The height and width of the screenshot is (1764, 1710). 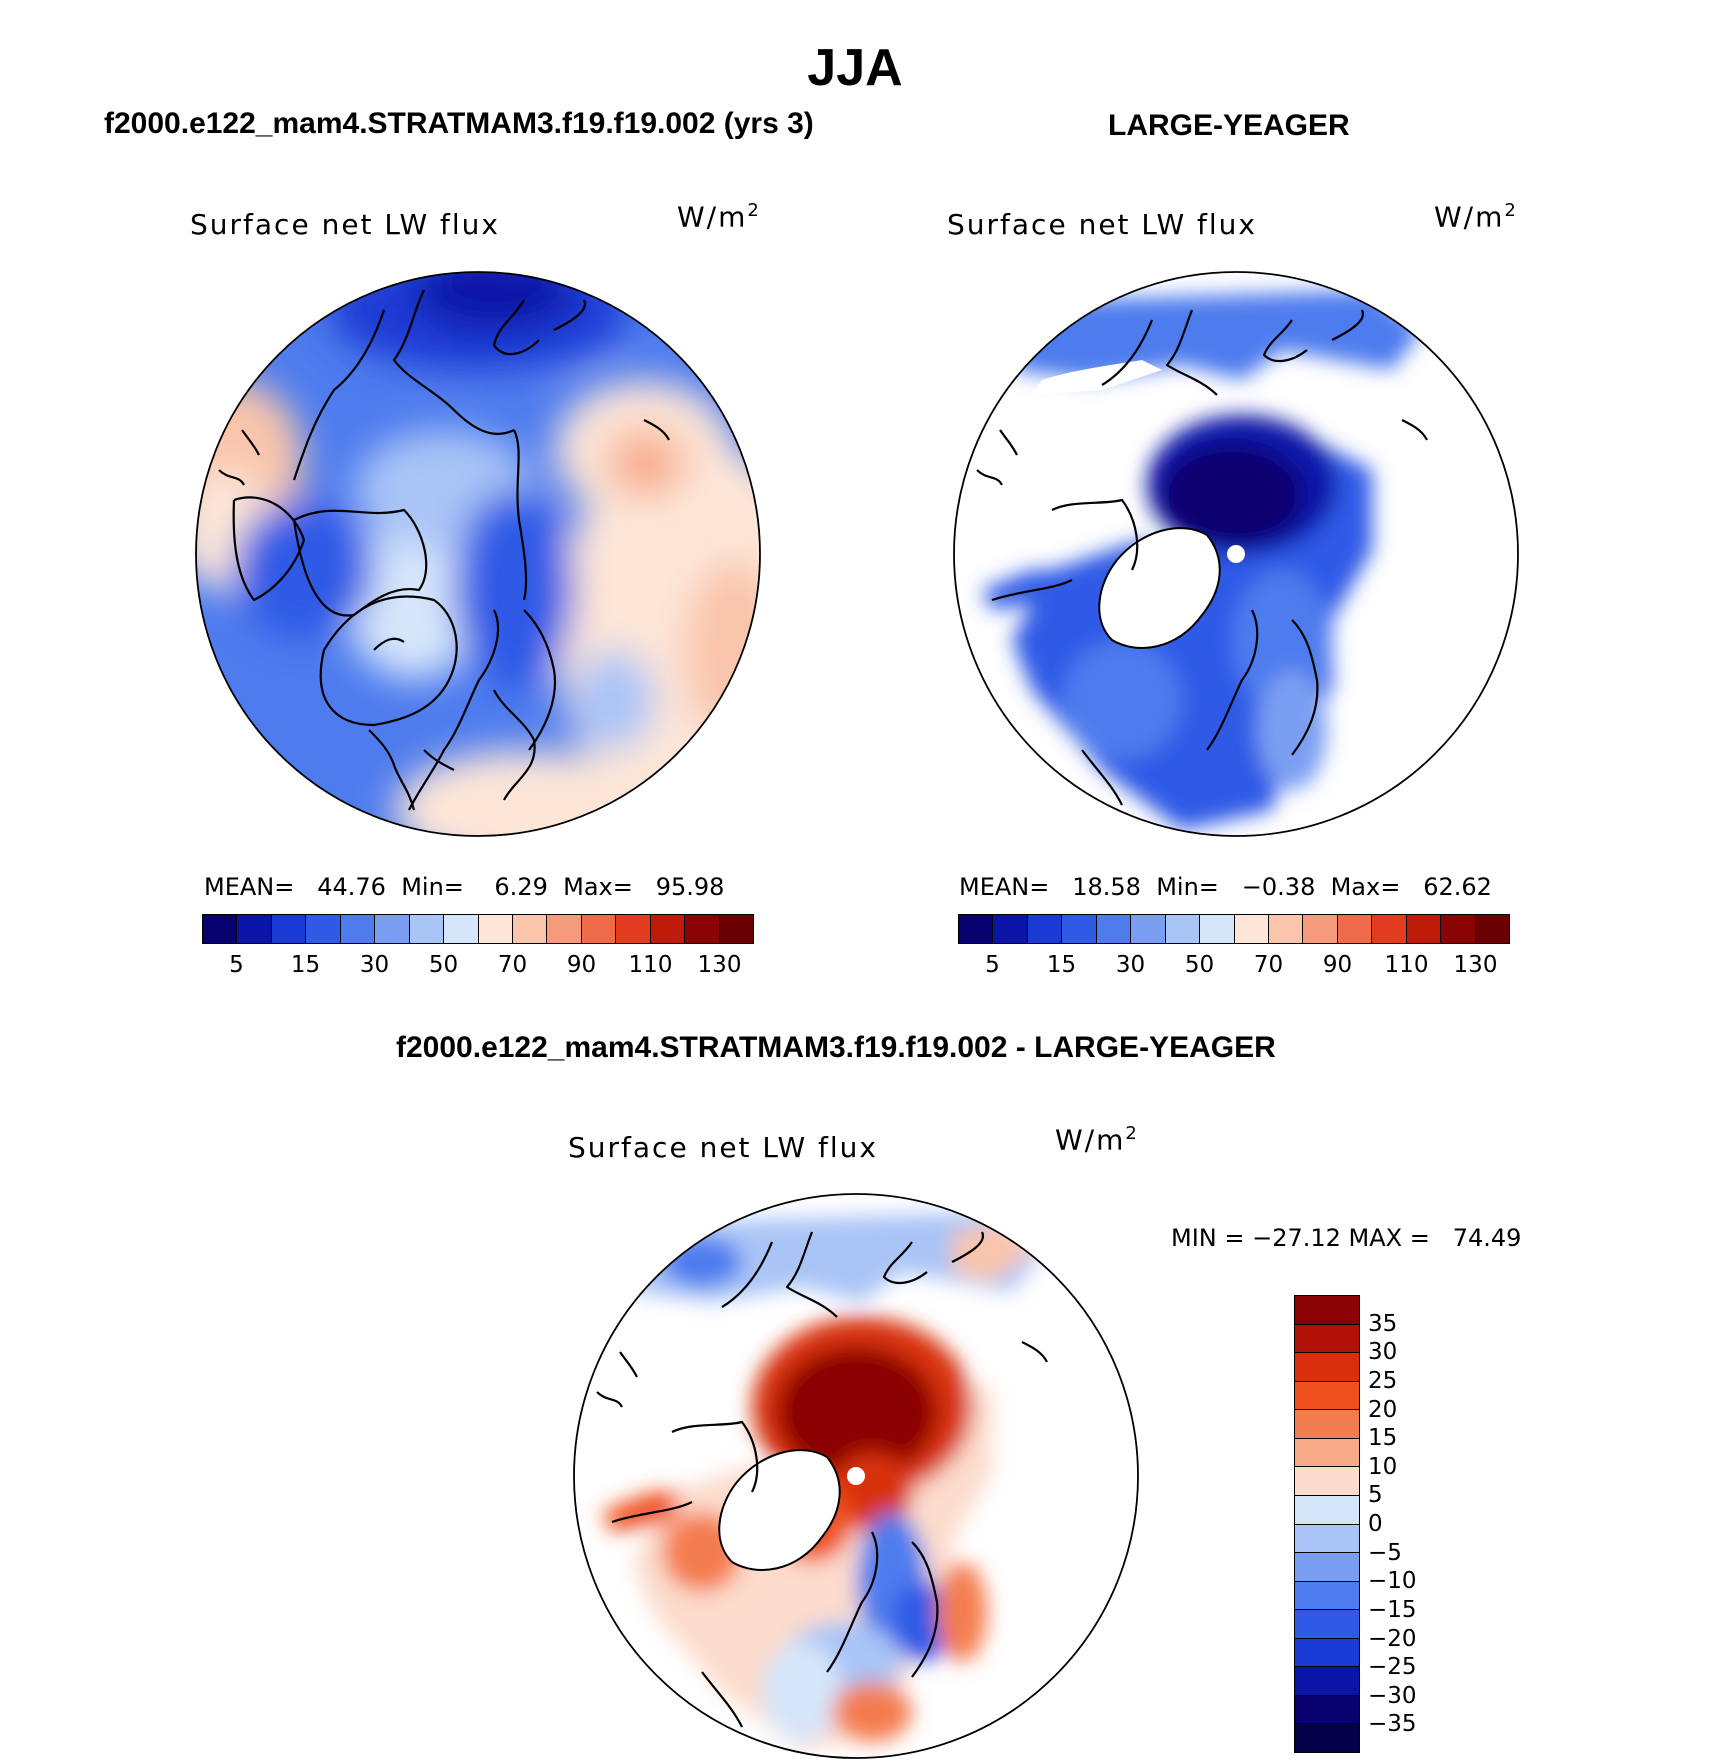 What do you see at coordinates (1229, 125) in the screenshot?
I see `case-b-title: LARGE-YEAGER` at bounding box center [1229, 125].